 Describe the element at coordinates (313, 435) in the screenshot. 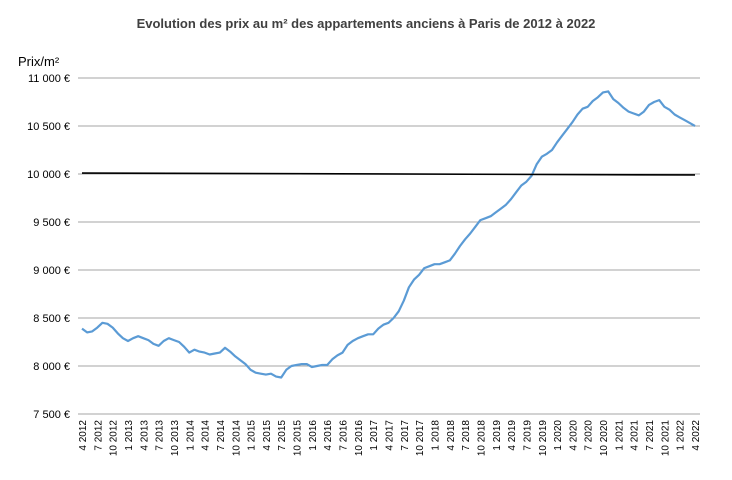

I see `x-tick-label: 1 2016` at that location.